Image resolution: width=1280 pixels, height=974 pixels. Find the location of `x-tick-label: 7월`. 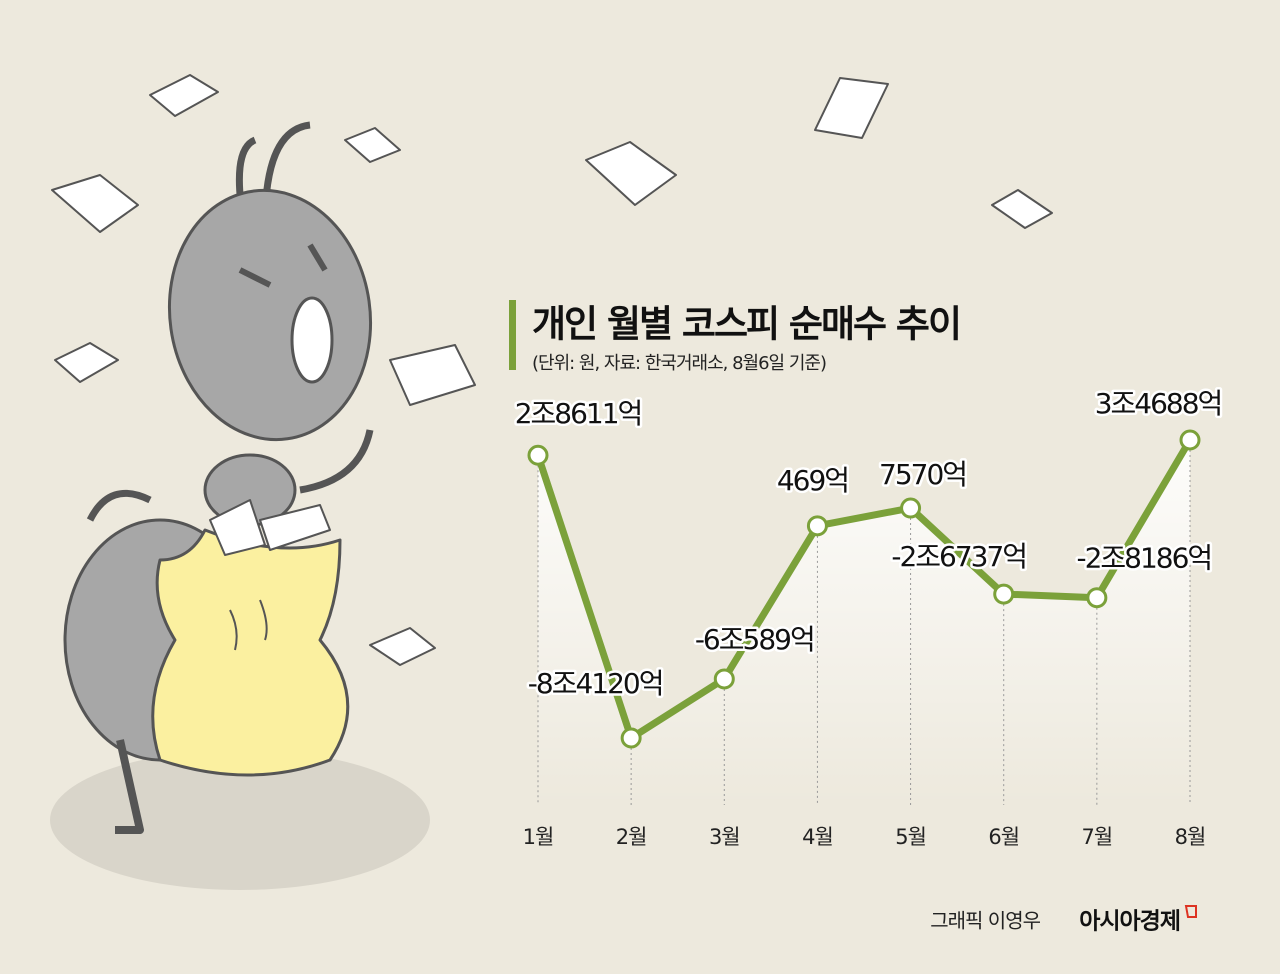

x-tick-label: 7월 is located at coordinates (1097, 837).